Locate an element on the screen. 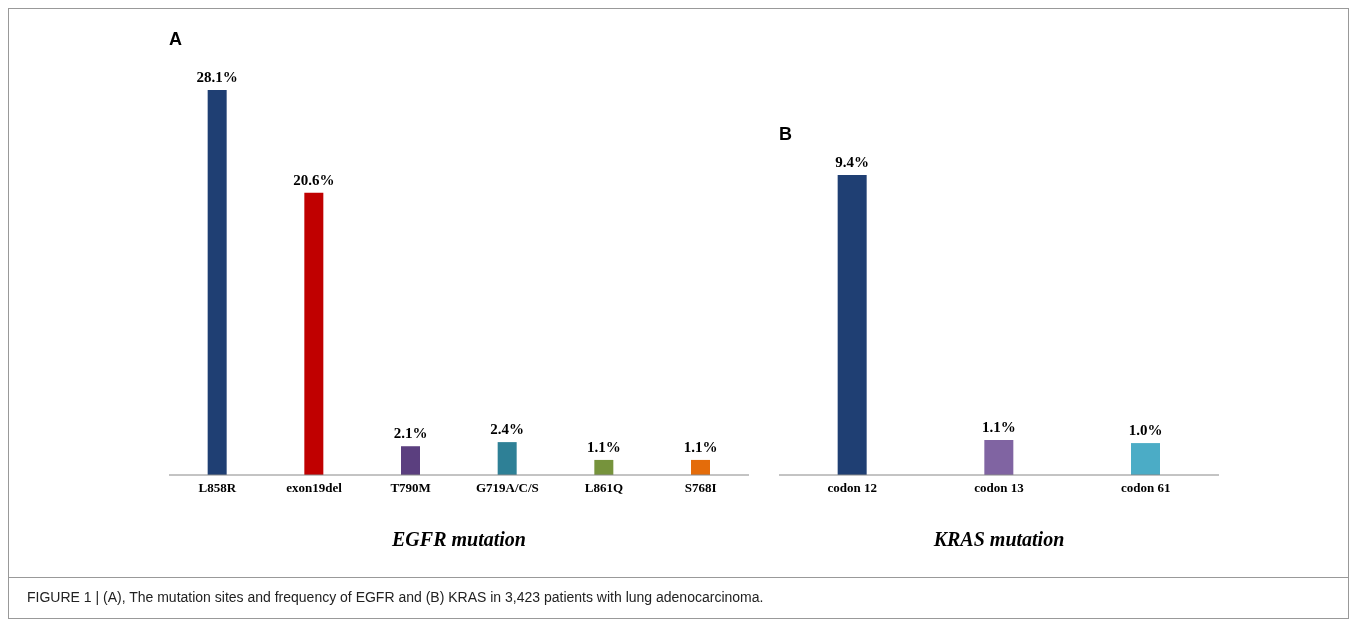 This screenshot has height=625, width=1355. x-tick-label: codon 12 is located at coordinates (852, 488).